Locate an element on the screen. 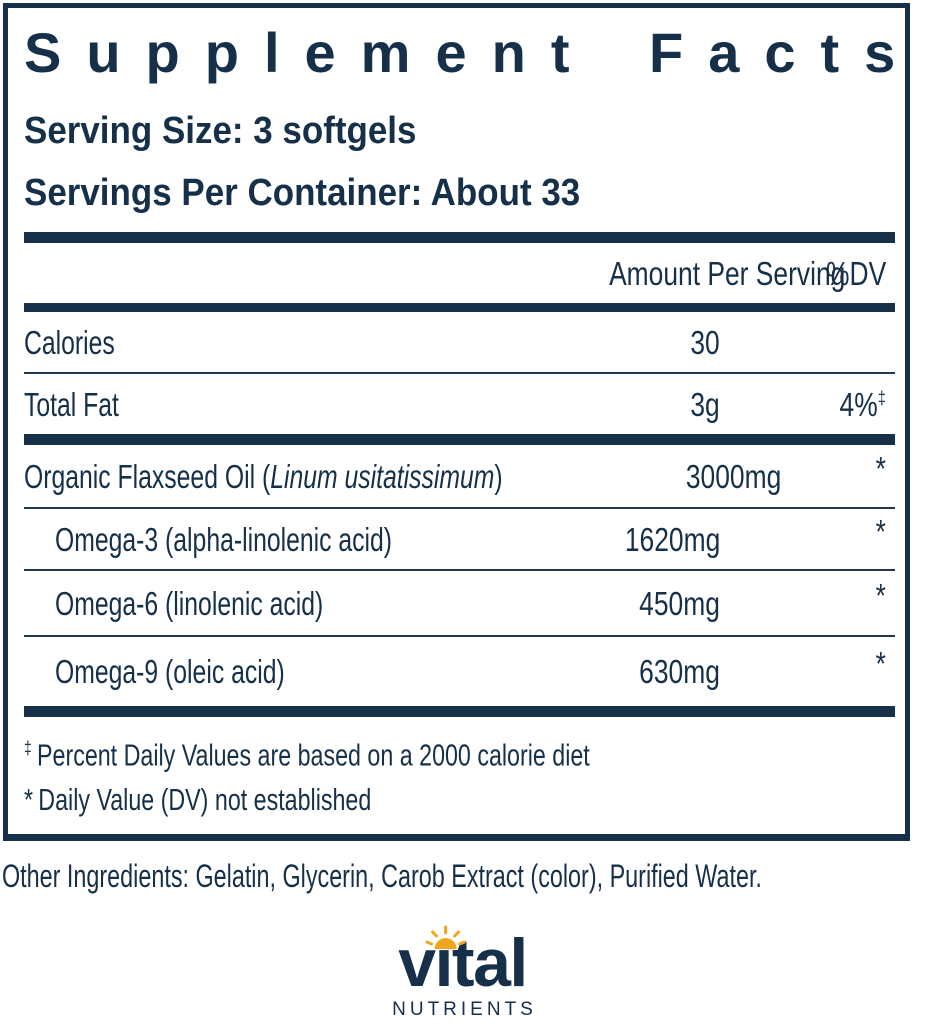  divider-heavy-header is located at coordinates (459, 307).